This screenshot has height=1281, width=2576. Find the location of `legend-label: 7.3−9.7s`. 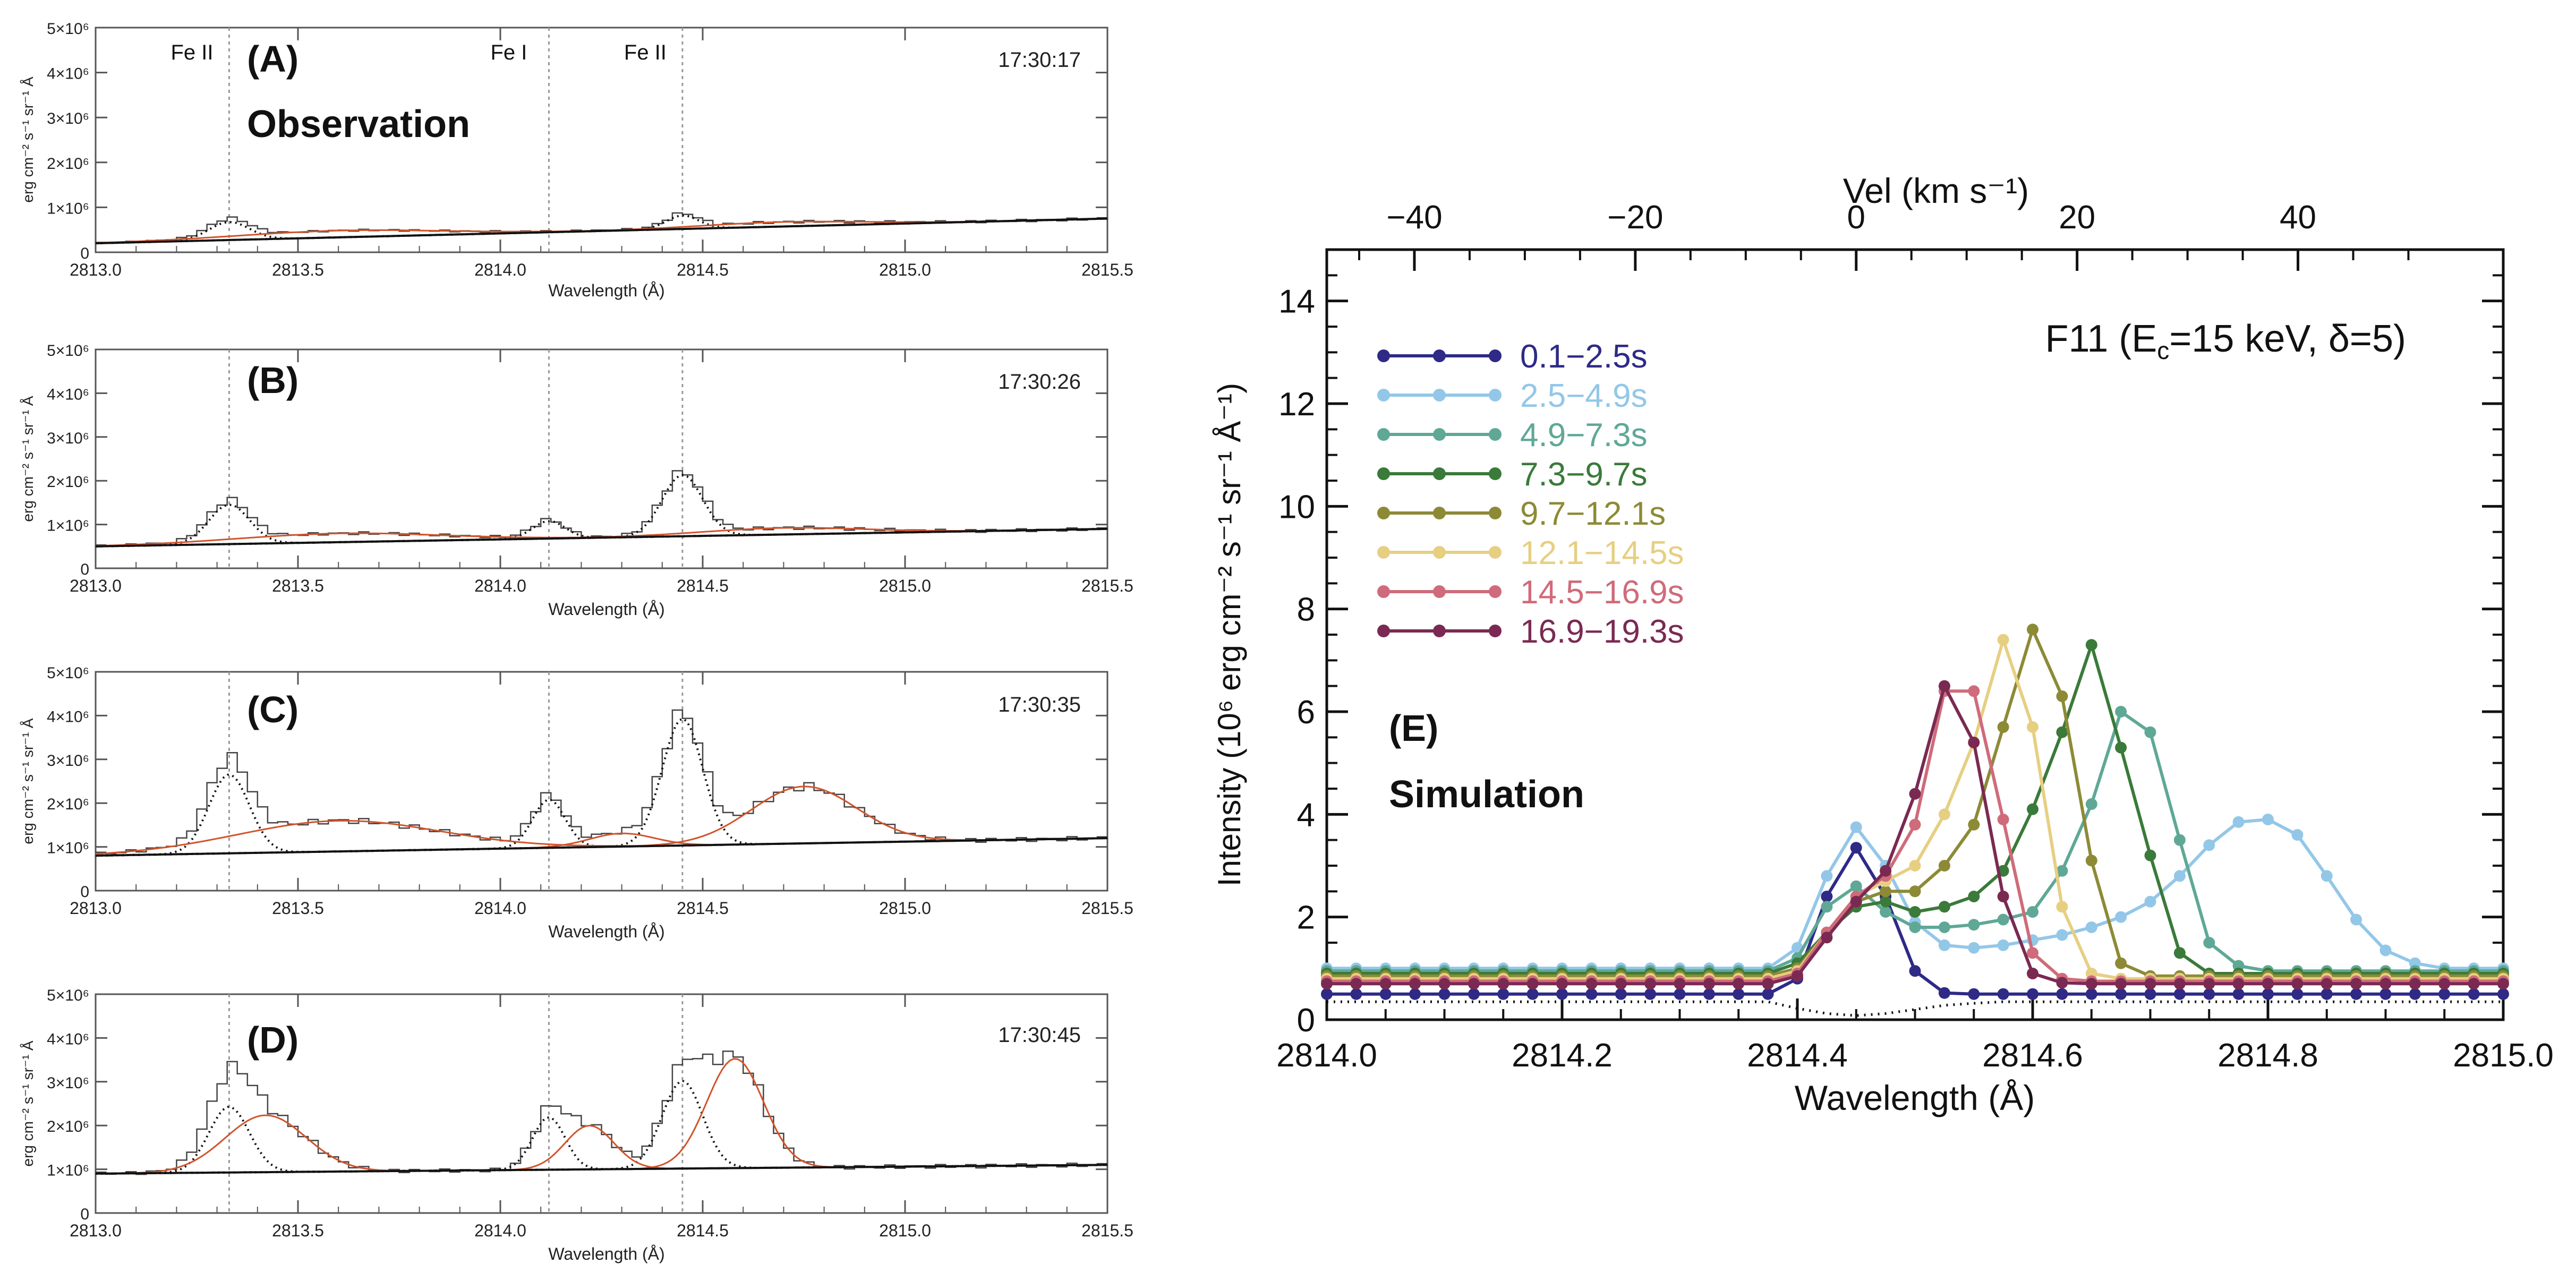

legend-label: 7.3−9.7s is located at coordinates (1584, 474).